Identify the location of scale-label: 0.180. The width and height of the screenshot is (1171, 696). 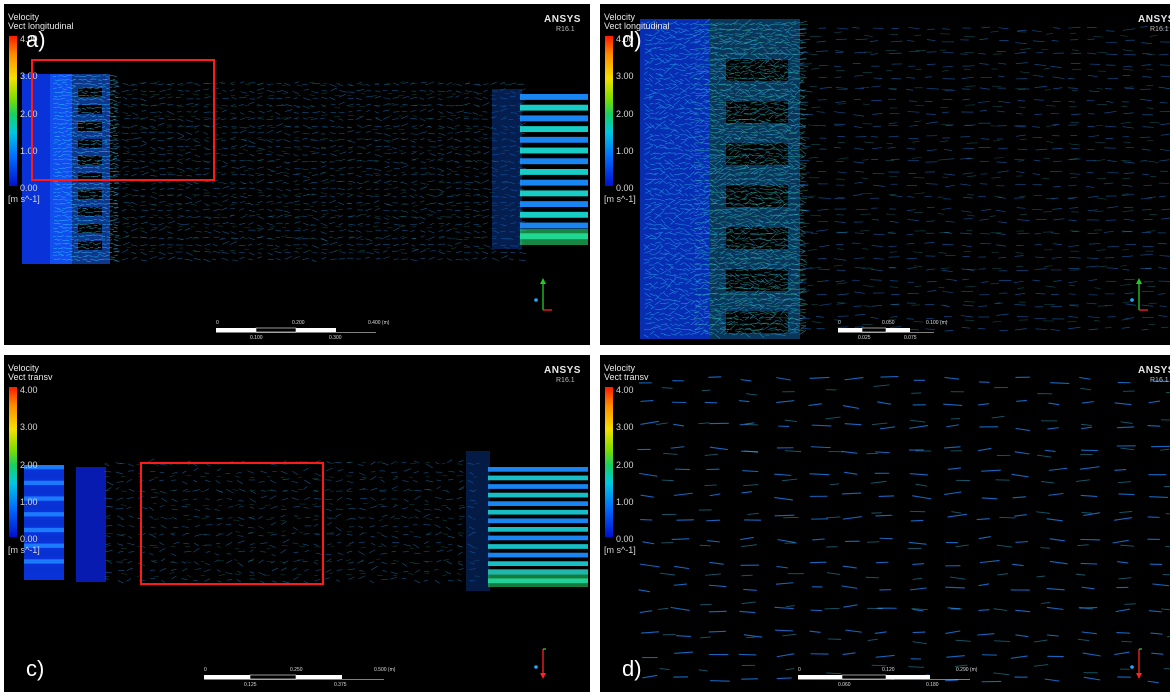
(932, 685).